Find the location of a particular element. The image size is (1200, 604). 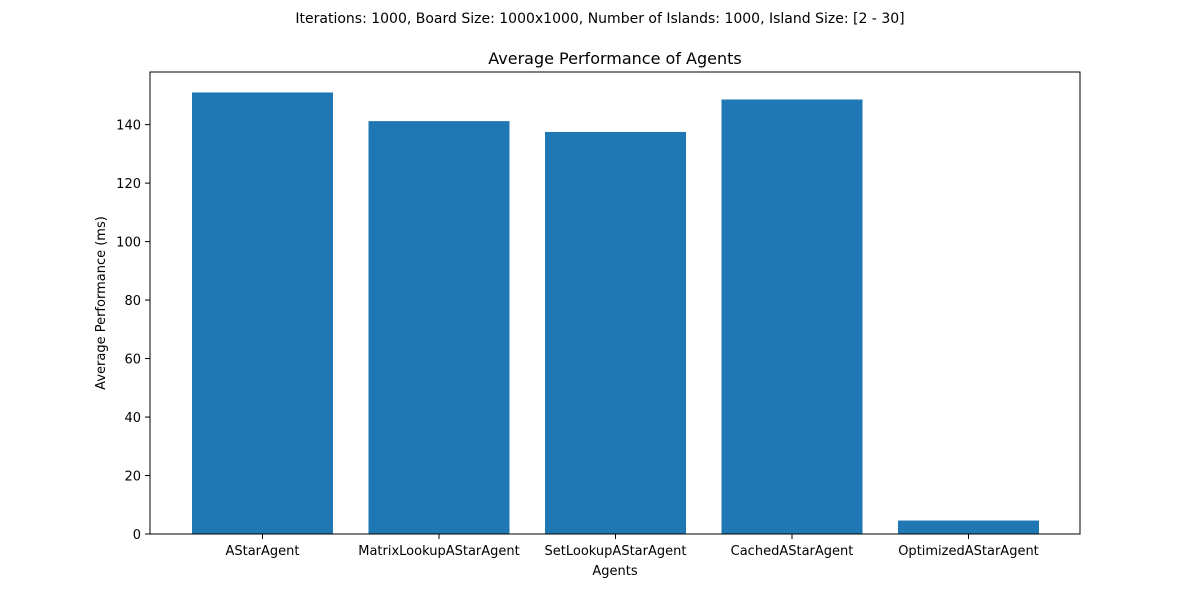

x-tick-label: SetLookupAStarAgent is located at coordinates (616, 551).